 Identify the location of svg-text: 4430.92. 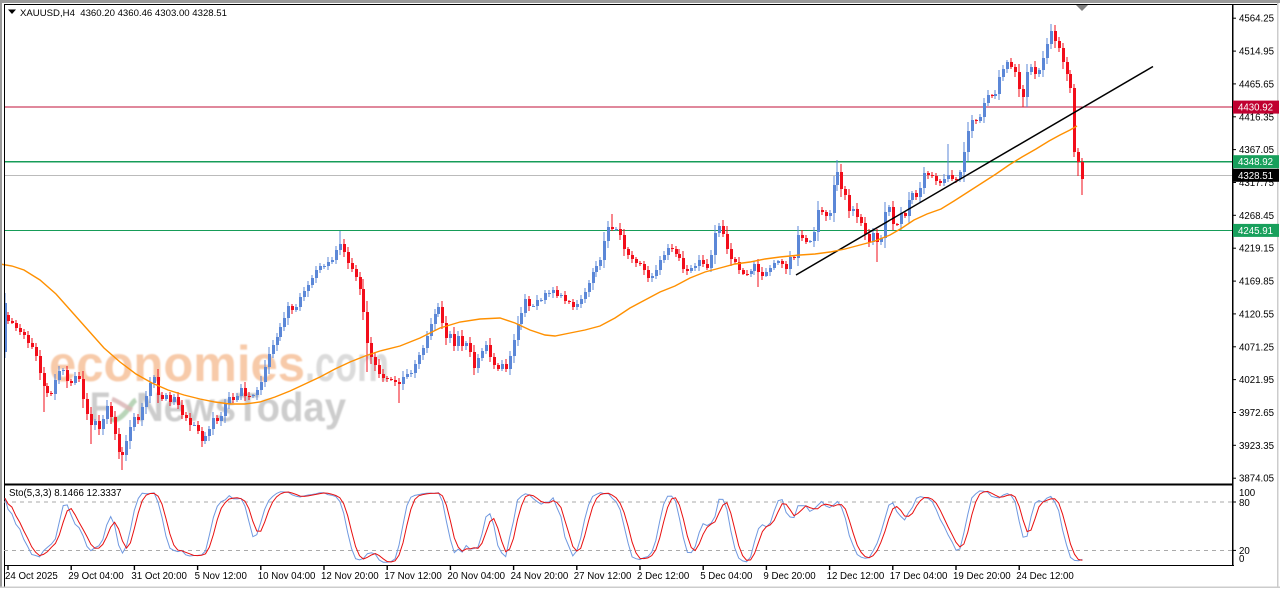
(1255, 108).